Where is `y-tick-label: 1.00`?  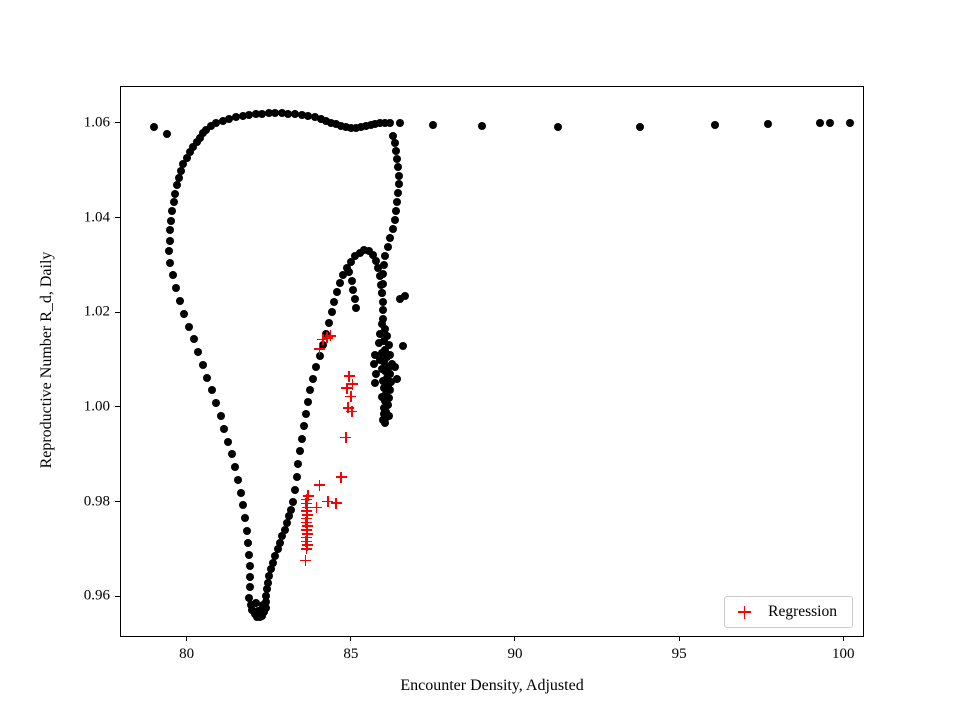 y-tick-label: 1.00 is located at coordinates (96, 406).